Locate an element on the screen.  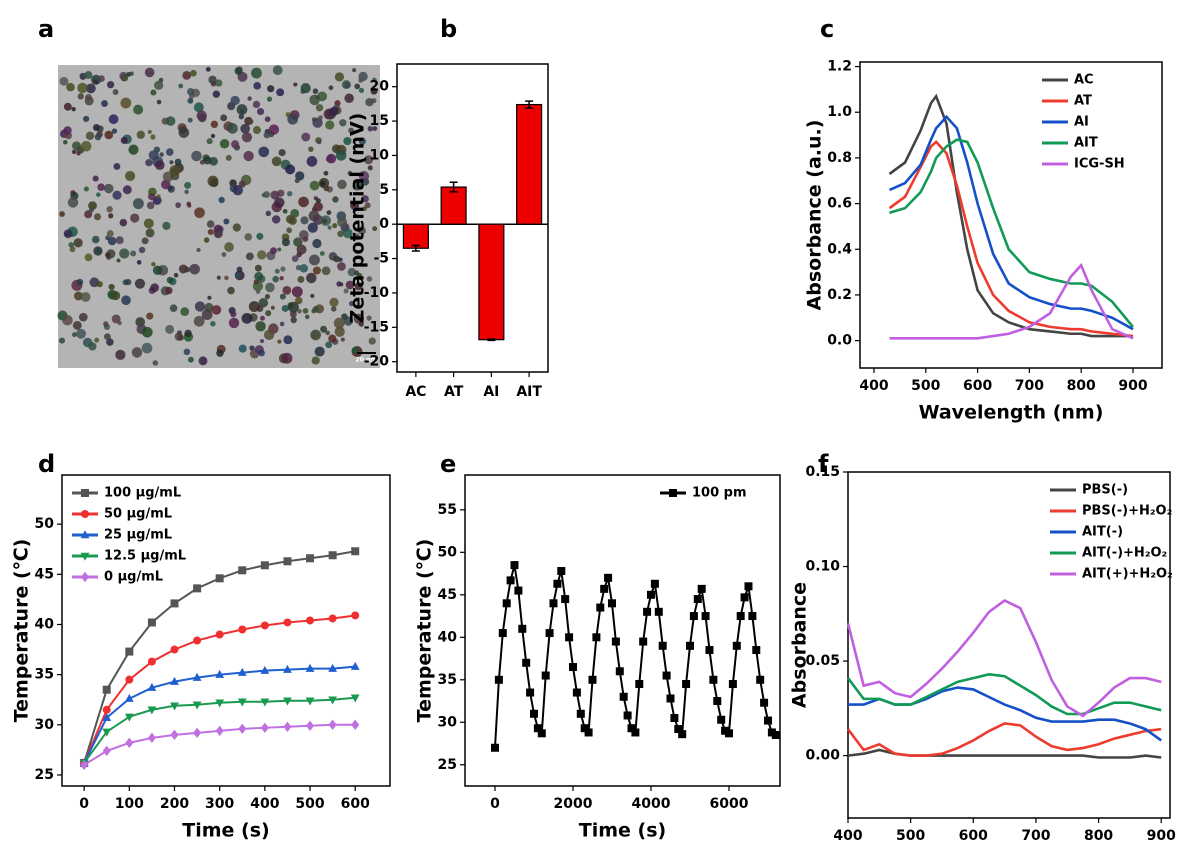
y-tick-label: 0 is located at coordinates (384, 224).